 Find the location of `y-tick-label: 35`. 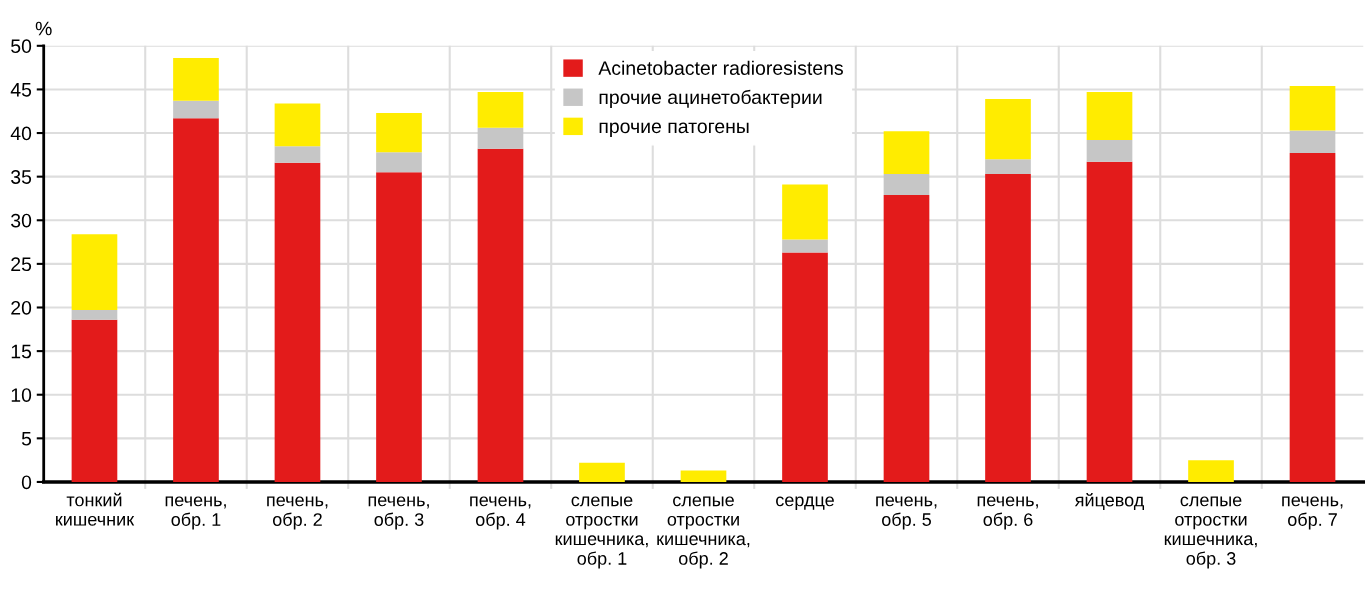

y-tick-label: 35 is located at coordinates (21, 177).